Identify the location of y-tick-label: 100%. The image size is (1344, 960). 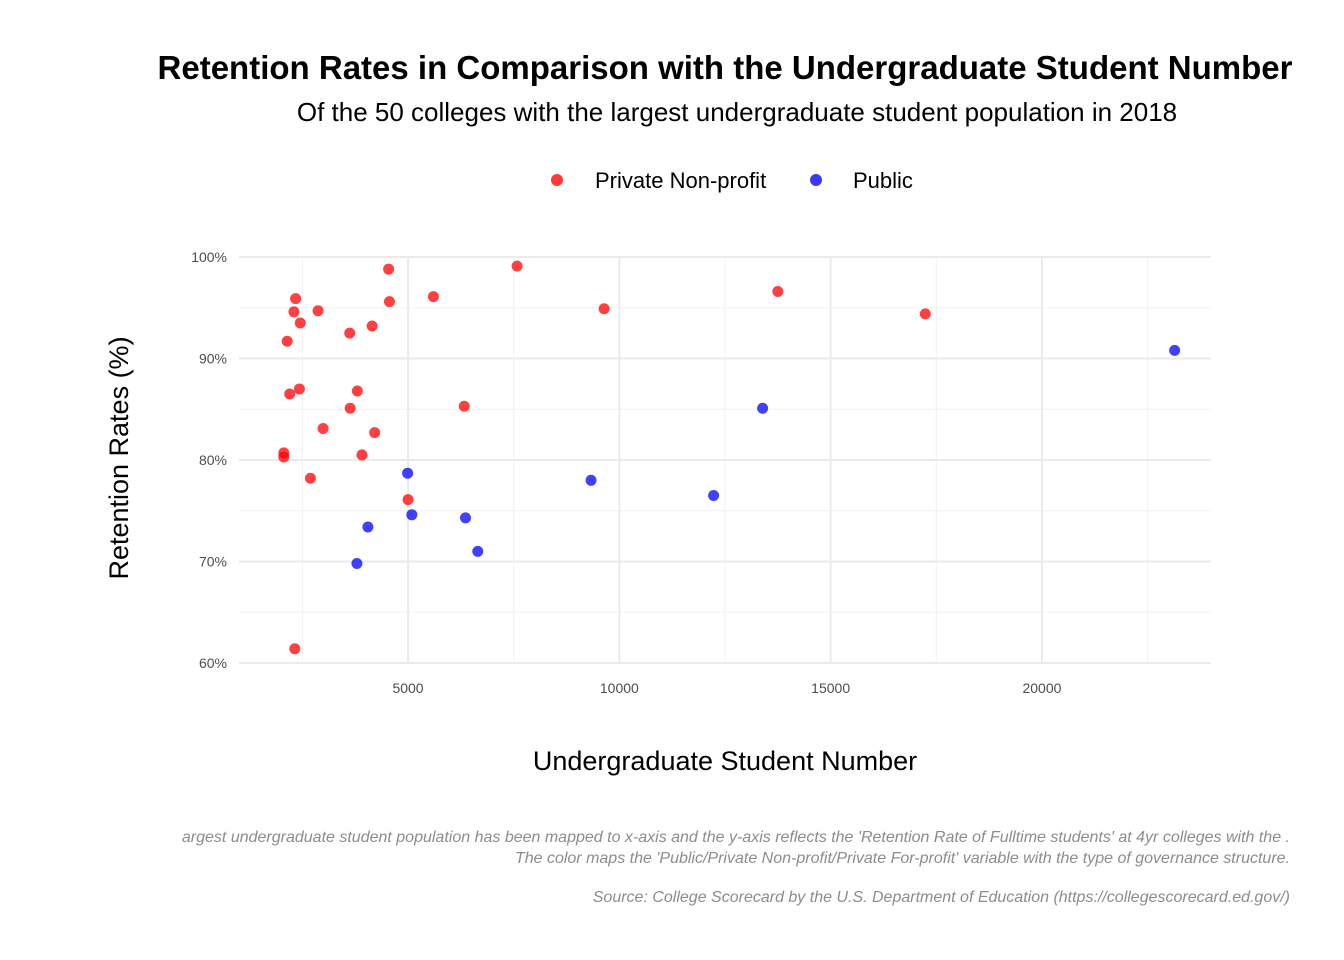
(209, 257).